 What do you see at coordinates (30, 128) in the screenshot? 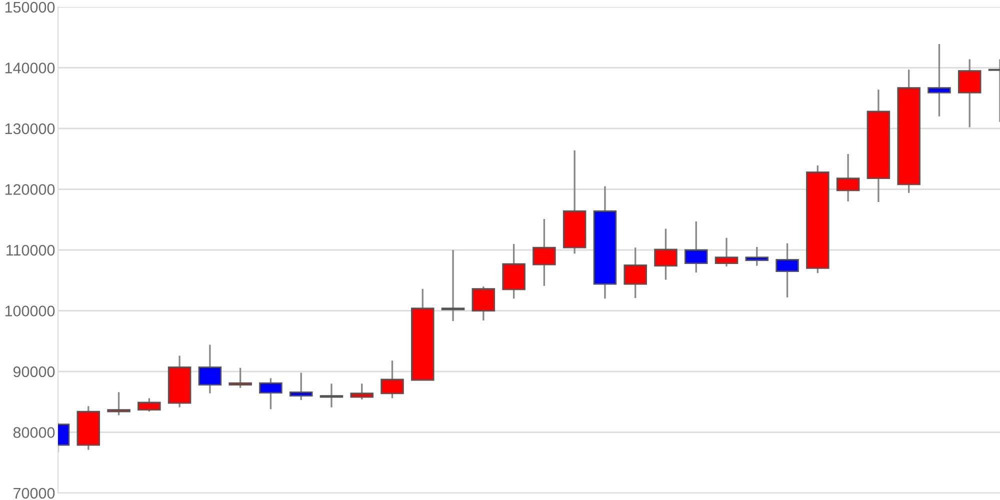
I see `y-tick-label: 130000` at bounding box center [30, 128].